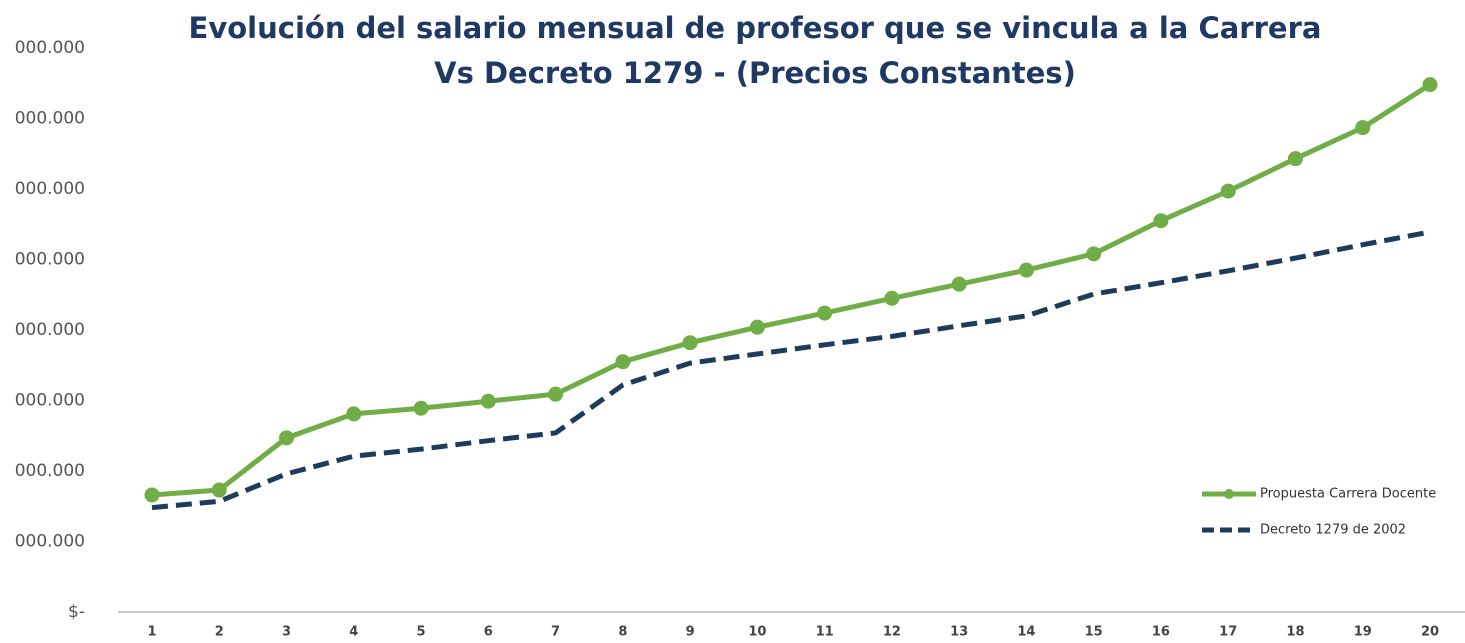 The image size is (1465, 643). I want to click on x-tick-label: 4, so click(353, 632).